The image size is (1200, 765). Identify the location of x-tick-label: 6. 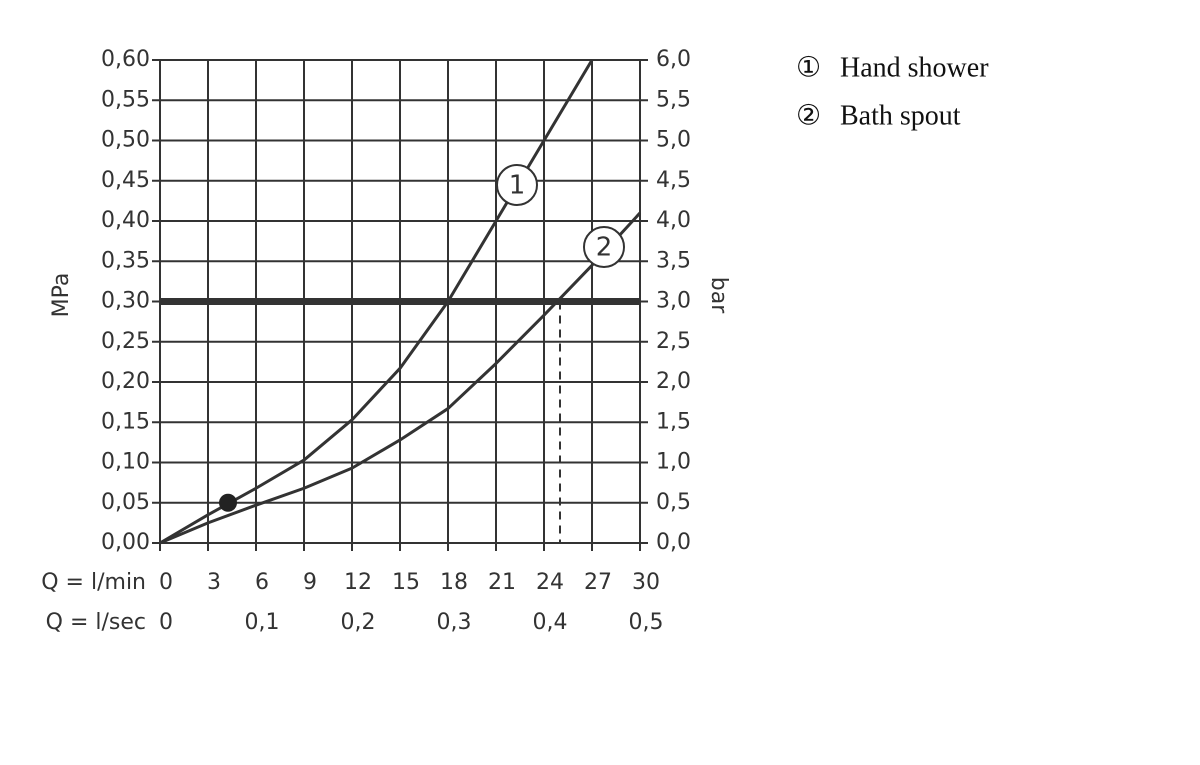
(262, 582).